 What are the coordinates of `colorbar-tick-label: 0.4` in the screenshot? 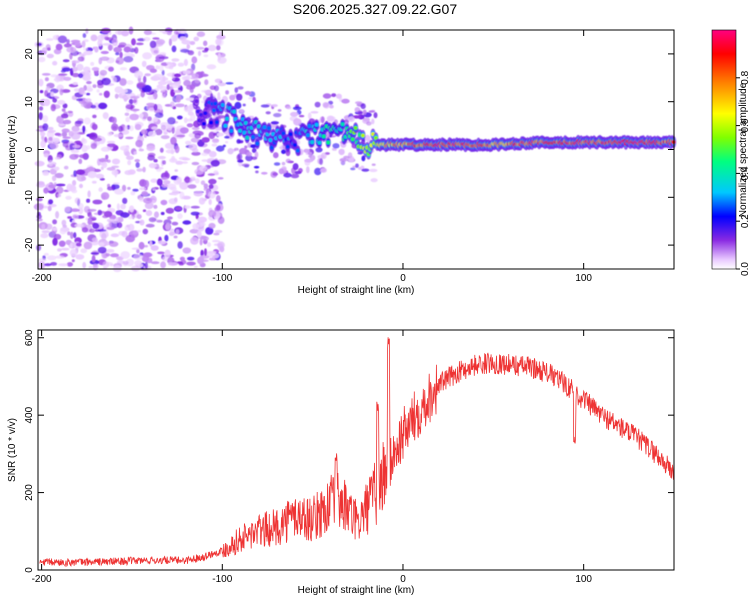 It's located at (745, 173).